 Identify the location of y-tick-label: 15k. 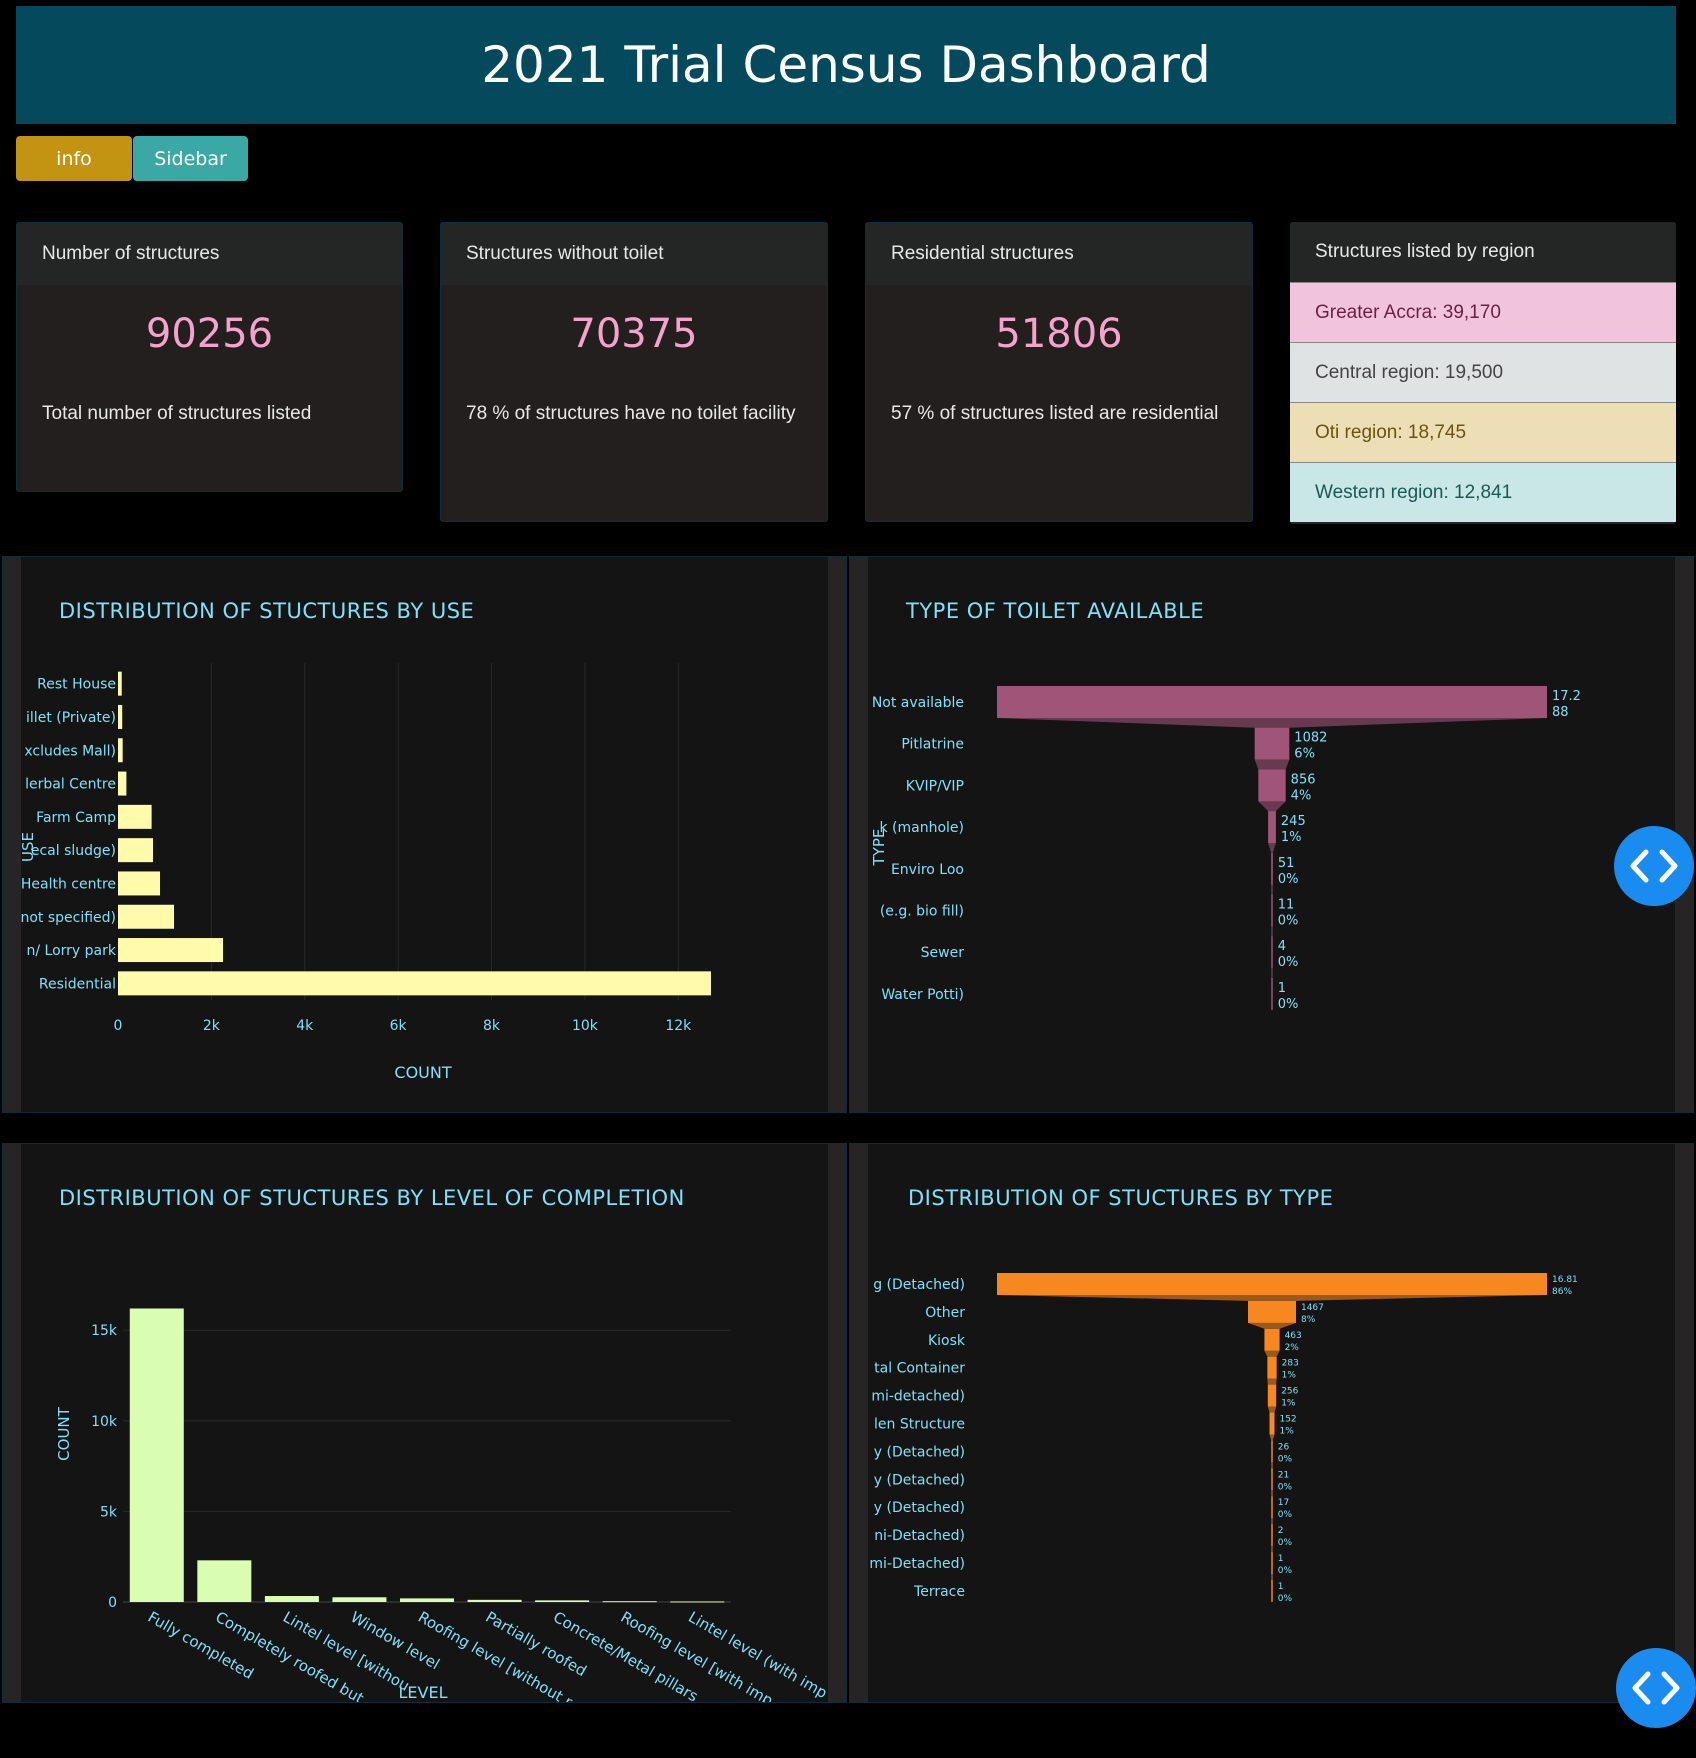
(104, 1331).